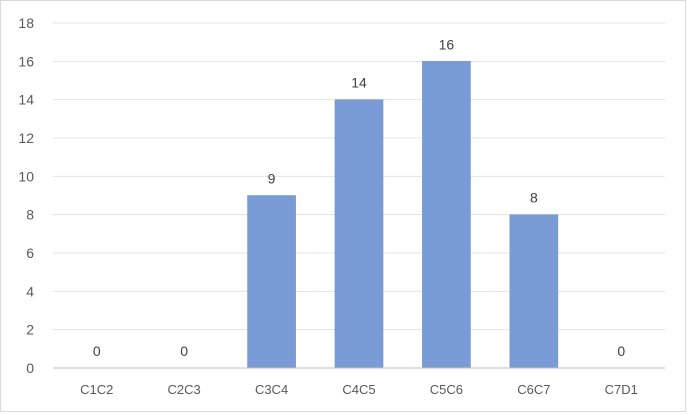 The width and height of the screenshot is (688, 414). Describe the element at coordinates (30, 368) in the screenshot. I see `y-tick-label: 0` at that location.